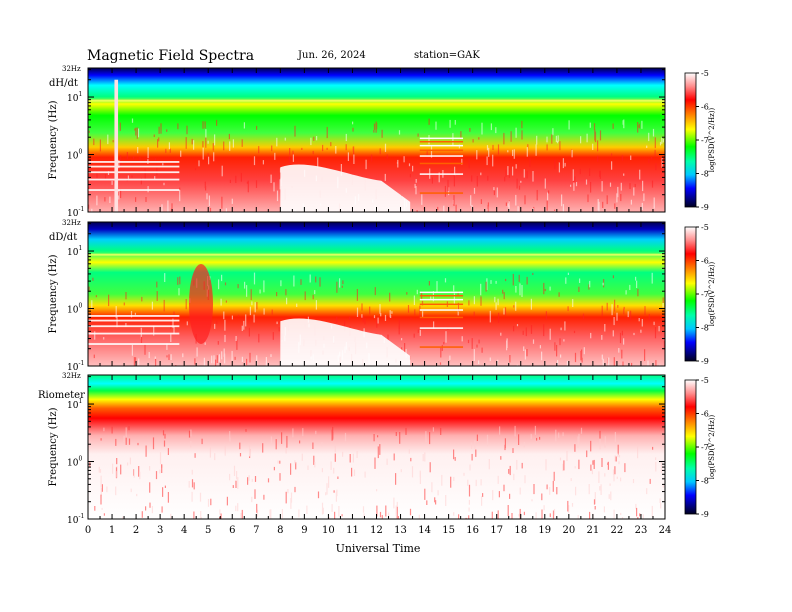  I want to click on chart-station: station=GAK, so click(447, 55).